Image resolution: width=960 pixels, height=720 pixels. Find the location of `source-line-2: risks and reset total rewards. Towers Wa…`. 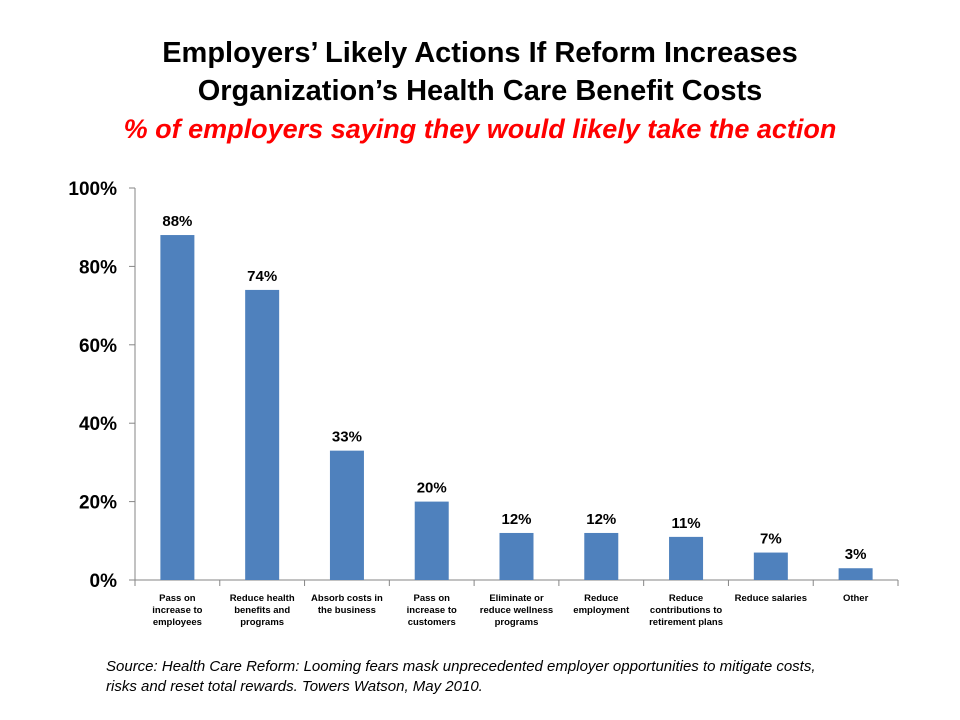

source-line-2: risks and reset total rewards. Towers Wa… is located at coordinates (294, 686).